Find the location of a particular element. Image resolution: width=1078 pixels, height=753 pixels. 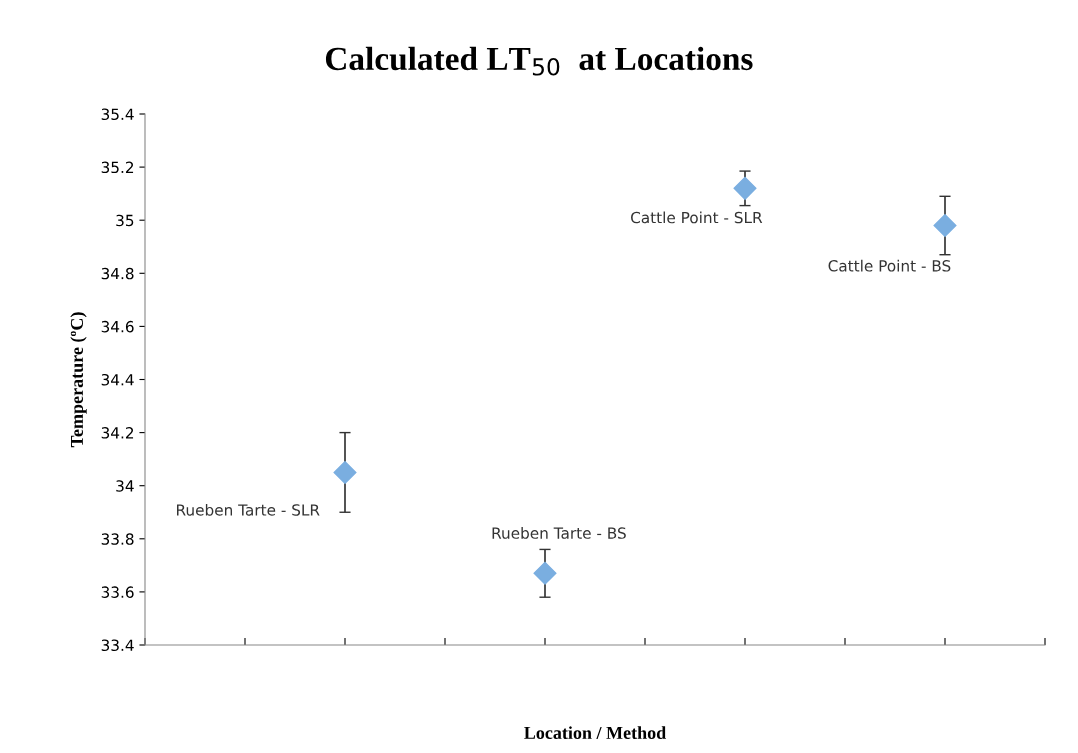

y-tick-label: 34.2 is located at coordinates (117, 433).